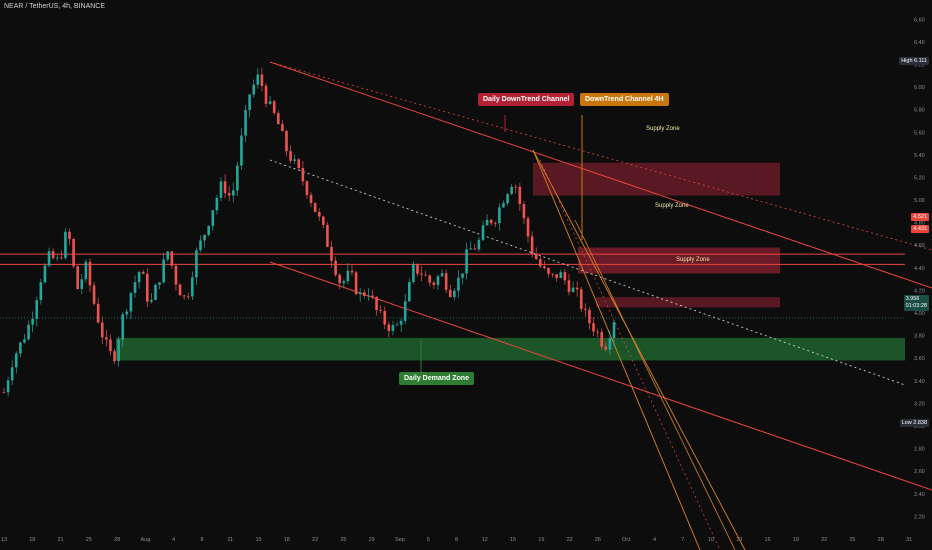 The width and height of the screenshot is (932, 550). Describe the element at coordinates (919, 495) in the screenshot. I see `y-tick-label: 2.40` at that location.